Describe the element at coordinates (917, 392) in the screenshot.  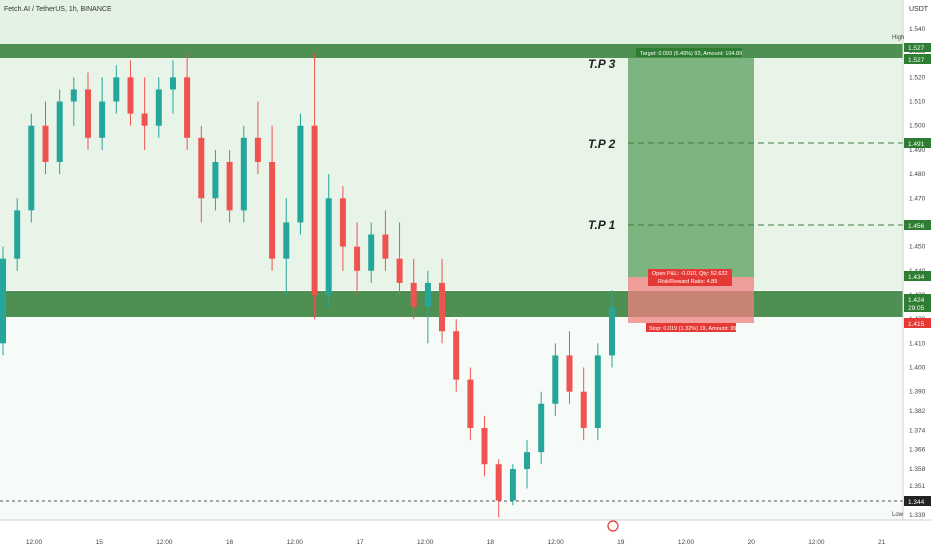
I see `price-tick-label: 1.390` at that location.